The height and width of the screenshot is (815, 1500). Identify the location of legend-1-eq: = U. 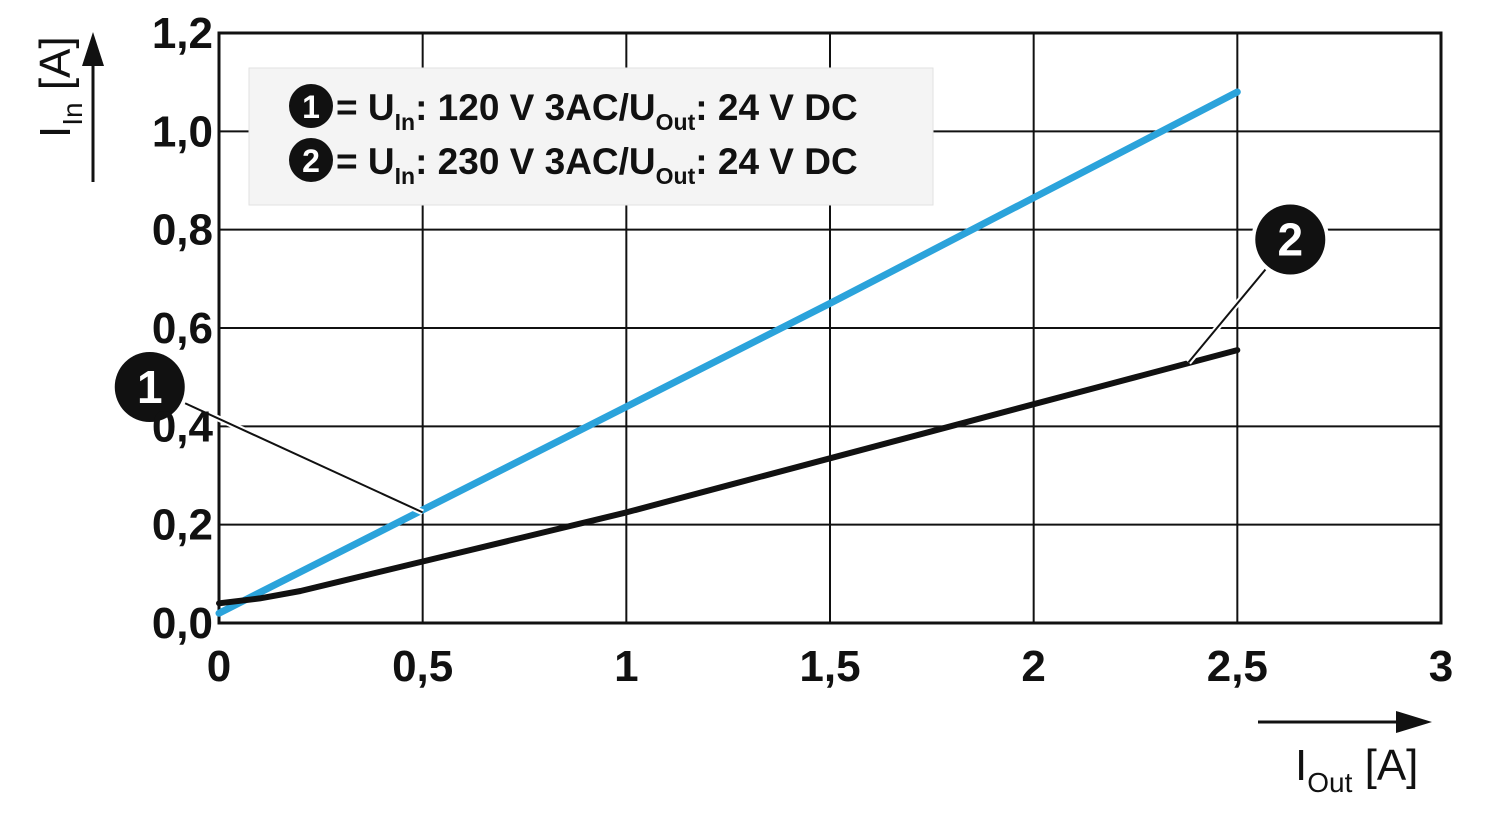
(365, 107).